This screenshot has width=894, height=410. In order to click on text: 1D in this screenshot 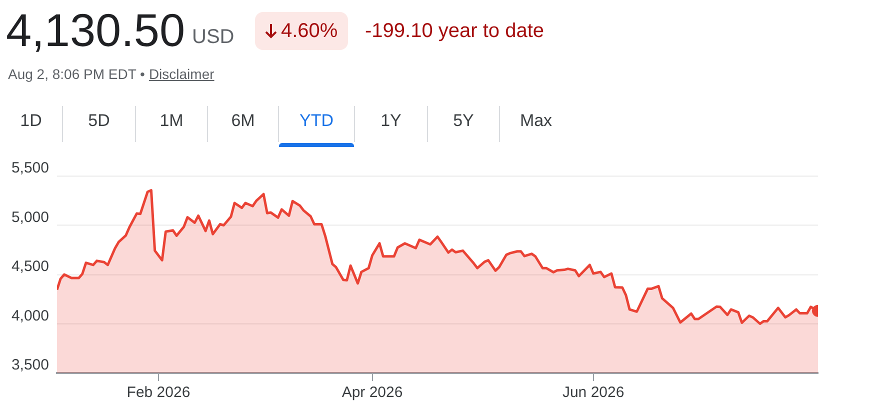, I will do `click(31, 121)`.